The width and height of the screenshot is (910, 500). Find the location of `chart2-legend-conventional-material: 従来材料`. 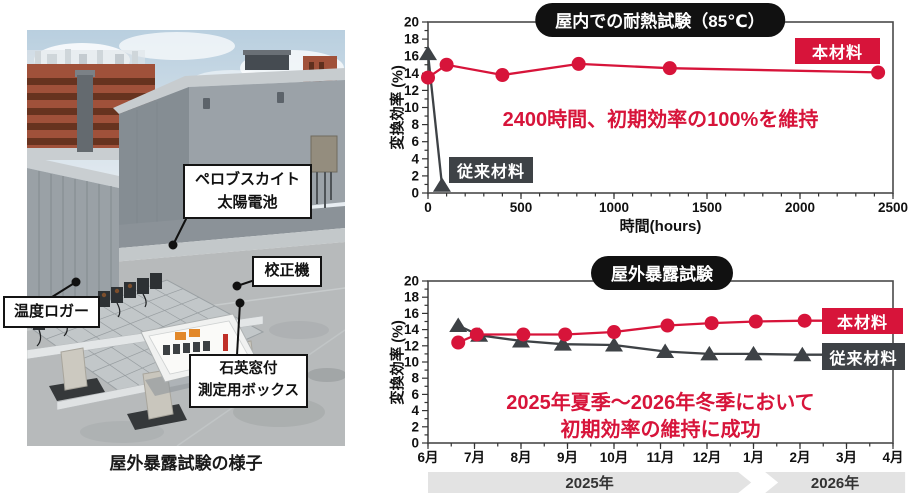

chart2-legend-conventional-material: 従来材料 is located at coordinates (863, 356).